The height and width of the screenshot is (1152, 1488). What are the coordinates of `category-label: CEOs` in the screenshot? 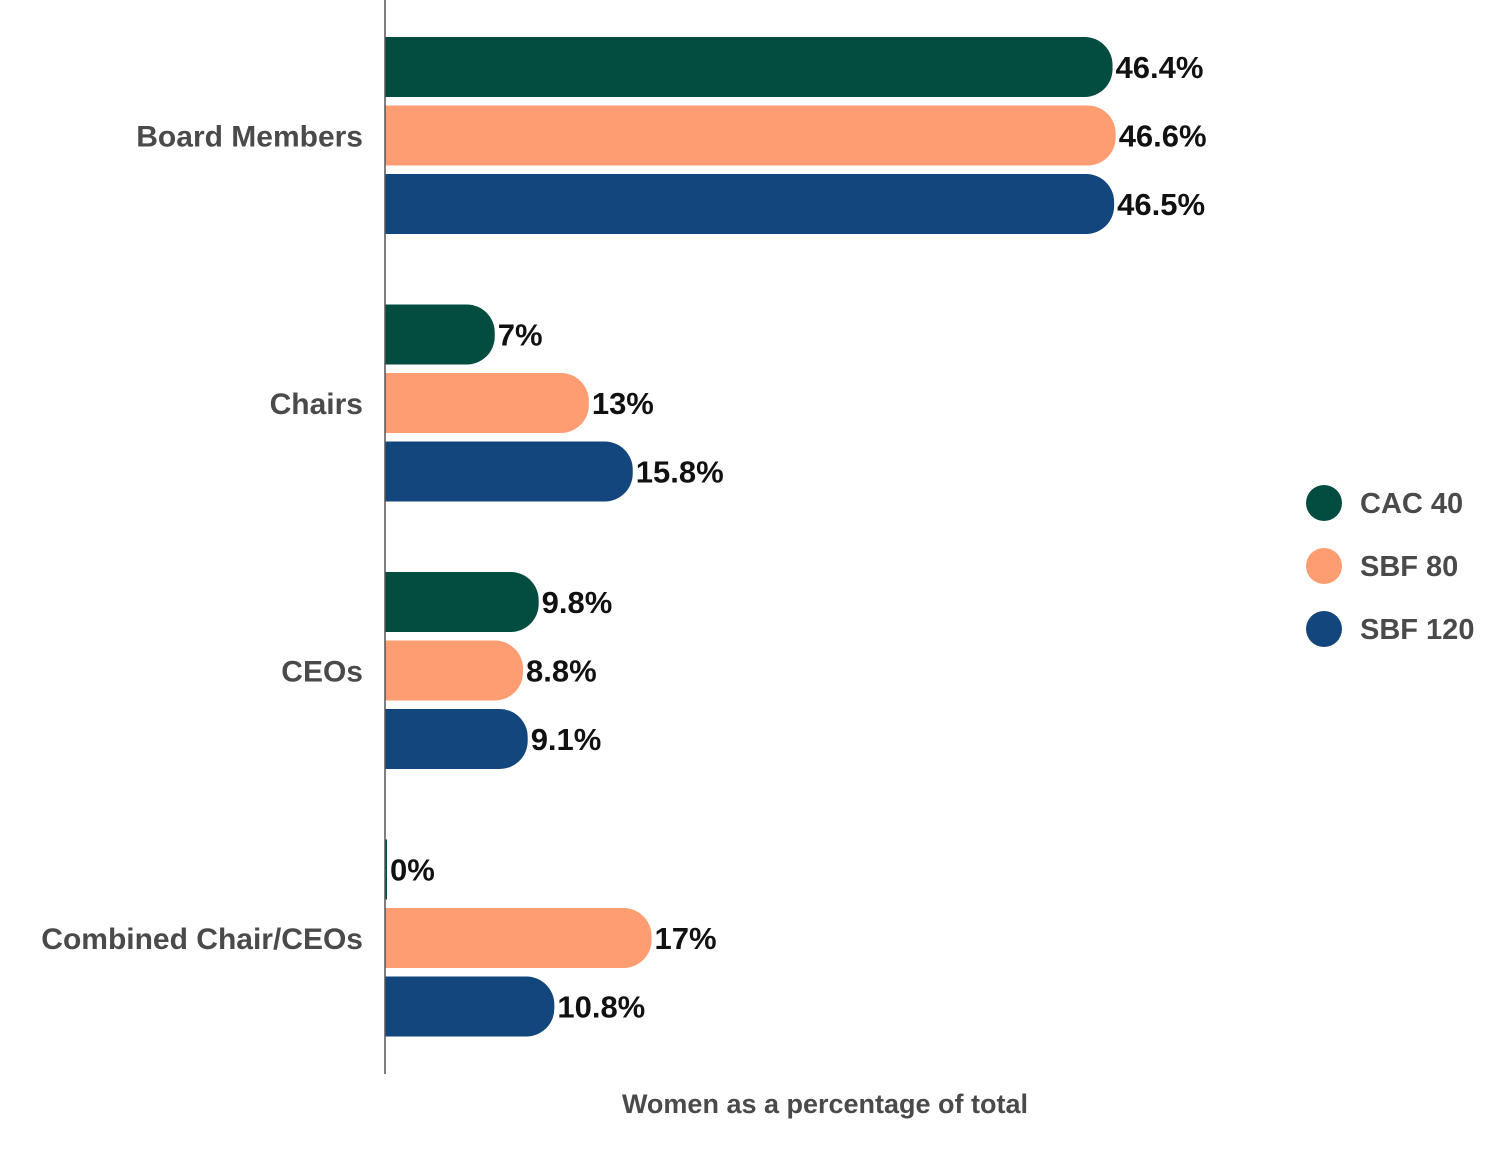 It's located at (322, 672).